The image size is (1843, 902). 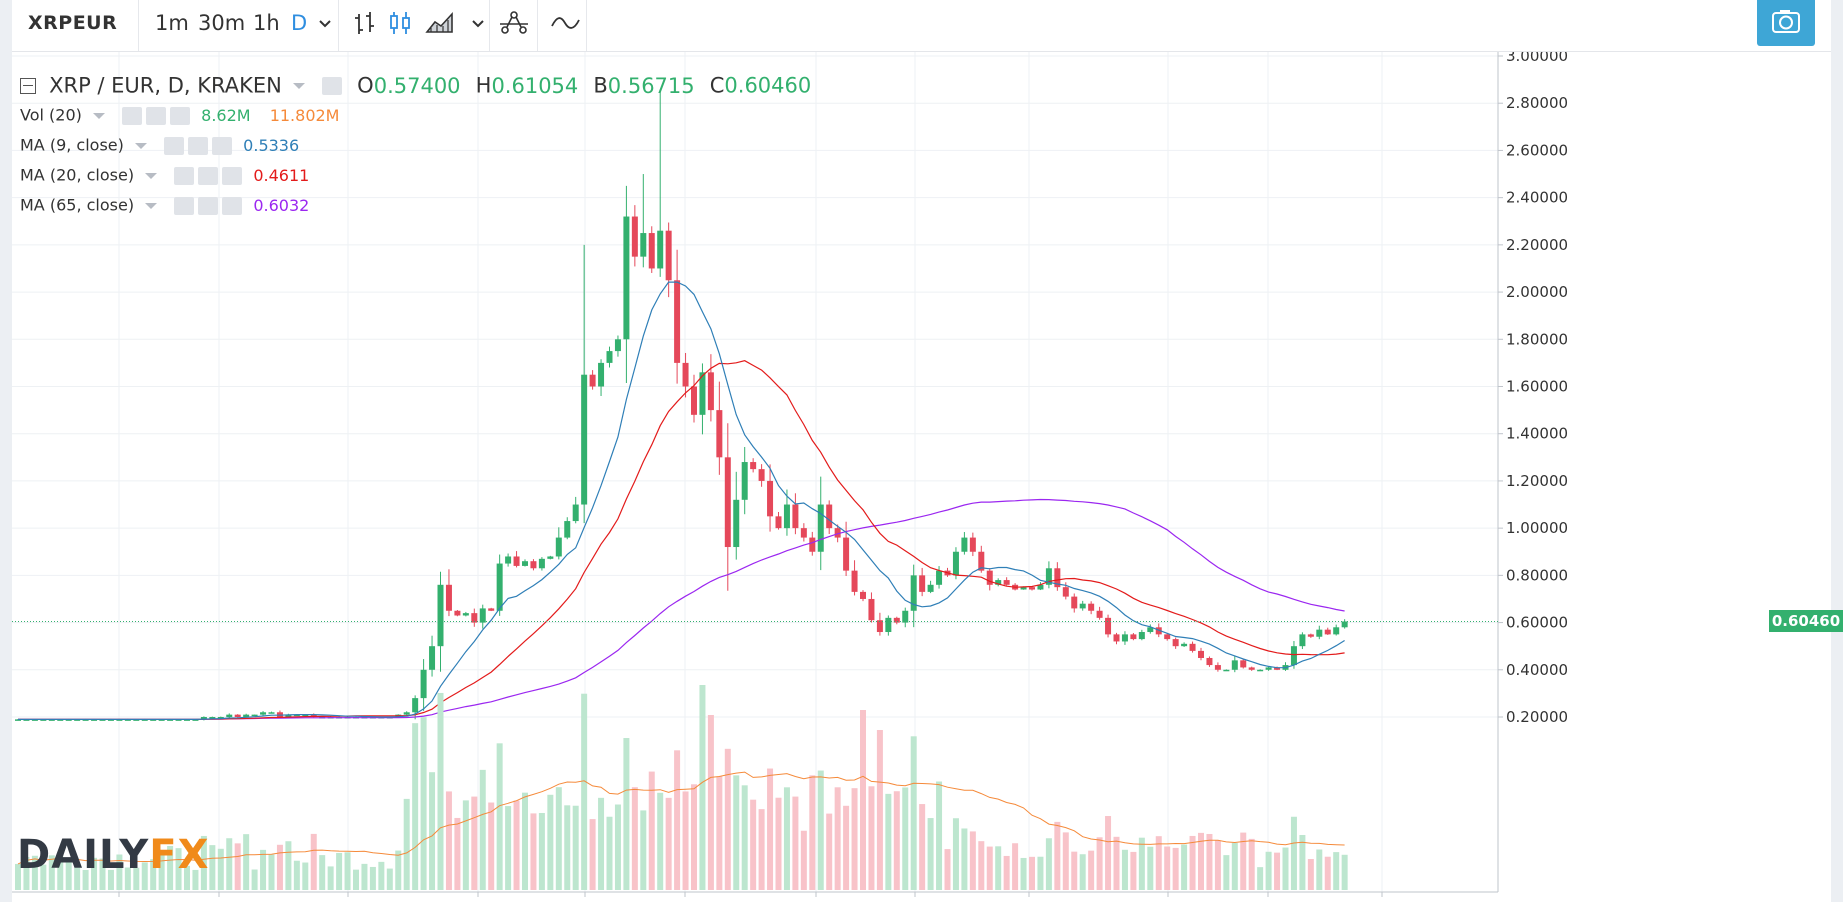 I want to click on bars-icon, so click(x=365, y=23).